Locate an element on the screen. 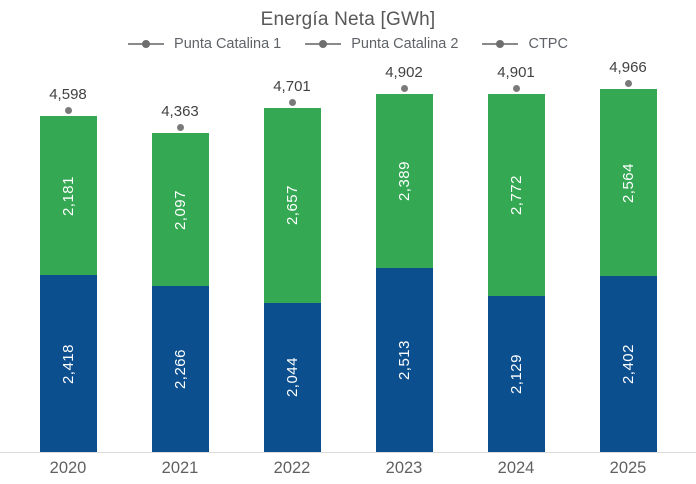 This screenshot has height=484, width=696. segment-value-label: 2,097 is located at coordinates (180, 209).